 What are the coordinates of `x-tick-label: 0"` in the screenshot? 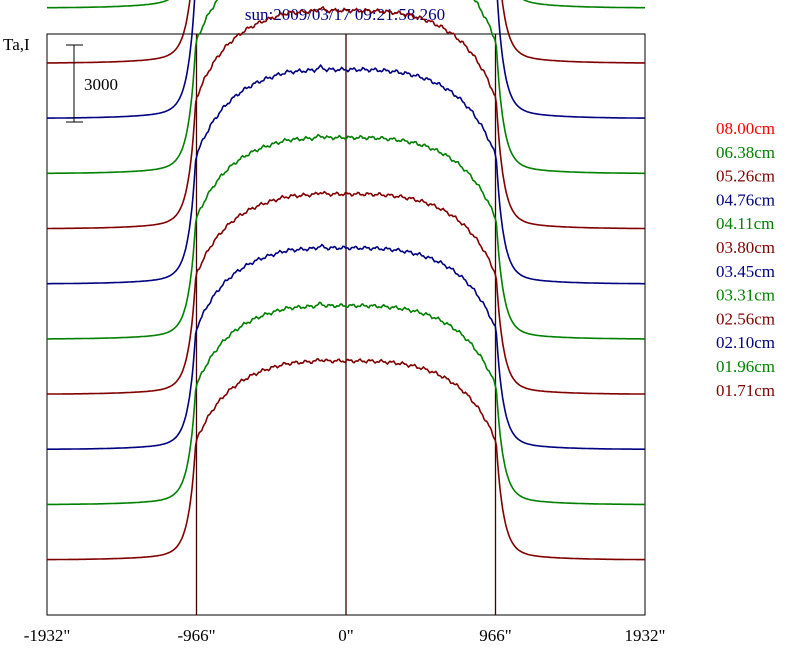 It's located at (345, 635).